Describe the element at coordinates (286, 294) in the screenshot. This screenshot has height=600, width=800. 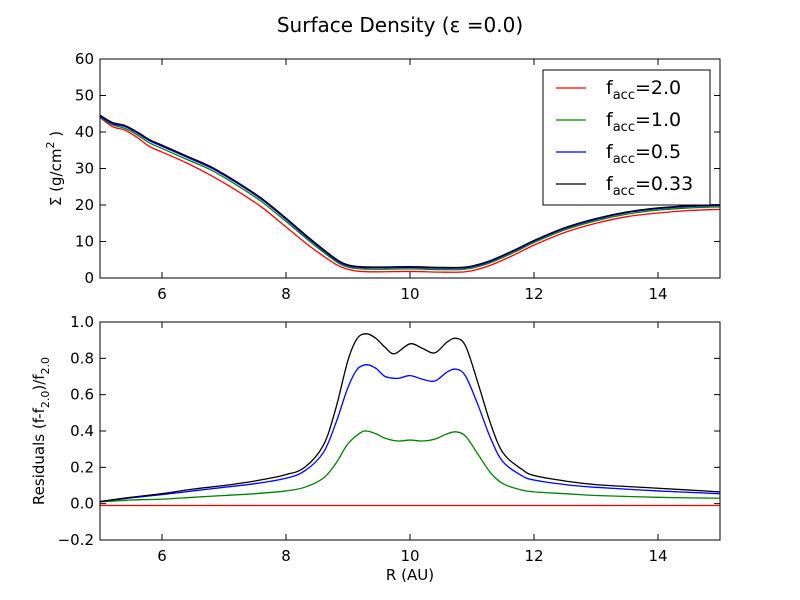
I see `top-x-tick-label: 8` at that location.